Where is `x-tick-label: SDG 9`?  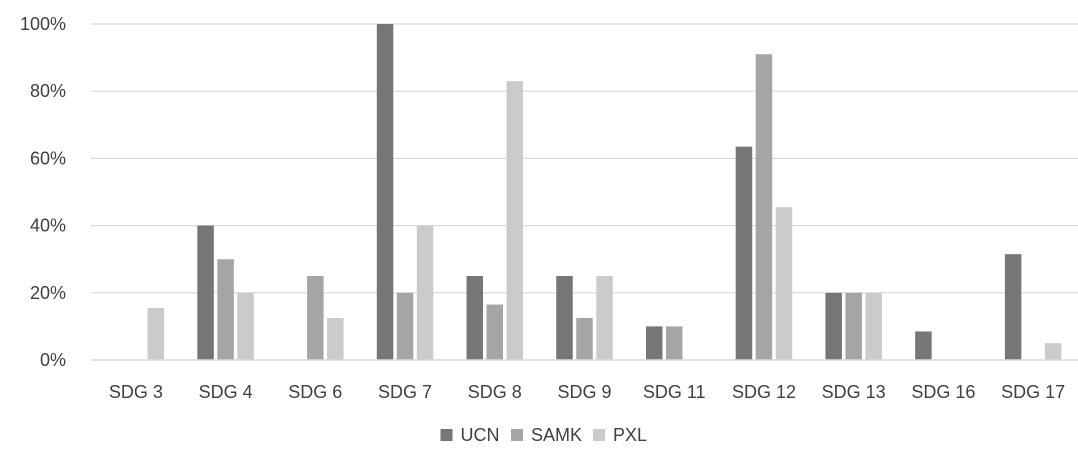 x-tick-label: SDG 9 is located at coordinates (584, 392).